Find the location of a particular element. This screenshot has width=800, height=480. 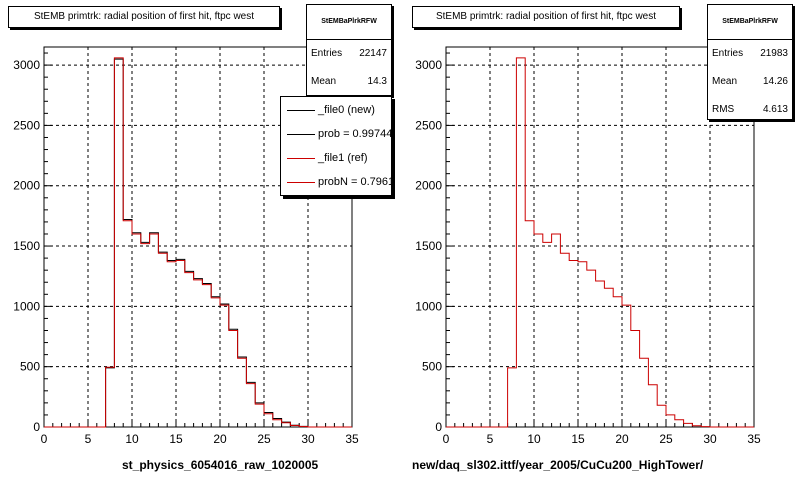

stats-entries-value: 21983 is located at coordinates (774, 53).